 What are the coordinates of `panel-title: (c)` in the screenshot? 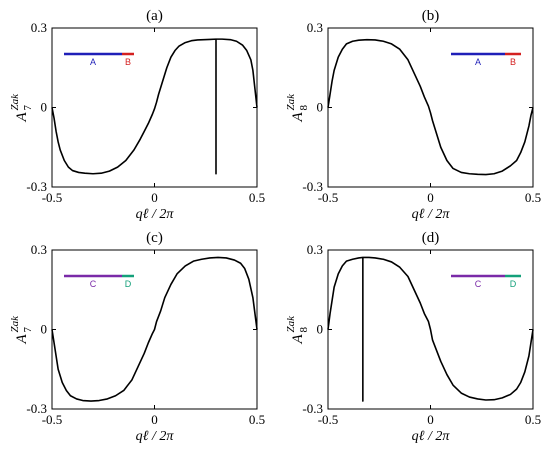 It's located at (154, 238).